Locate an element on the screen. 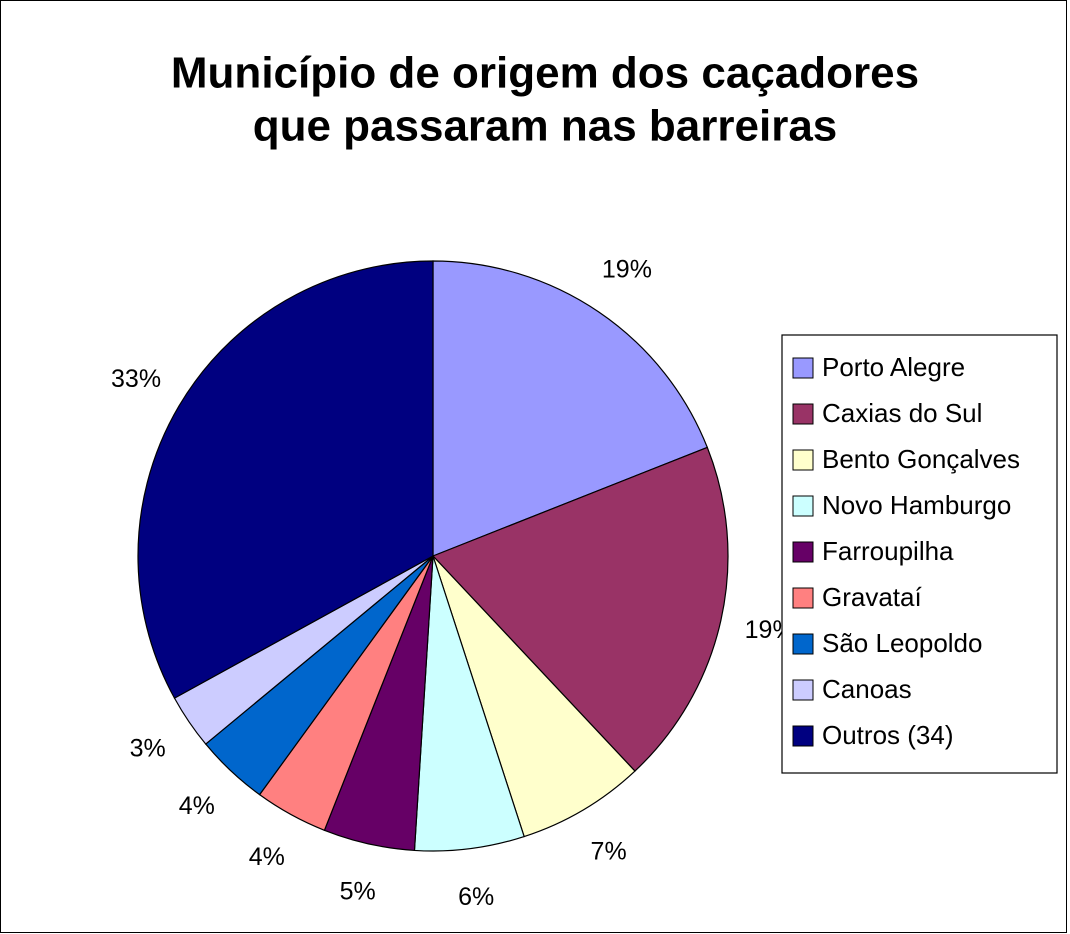  chart-title: que passaram nas barreiras is located at coordinates (545, 126).